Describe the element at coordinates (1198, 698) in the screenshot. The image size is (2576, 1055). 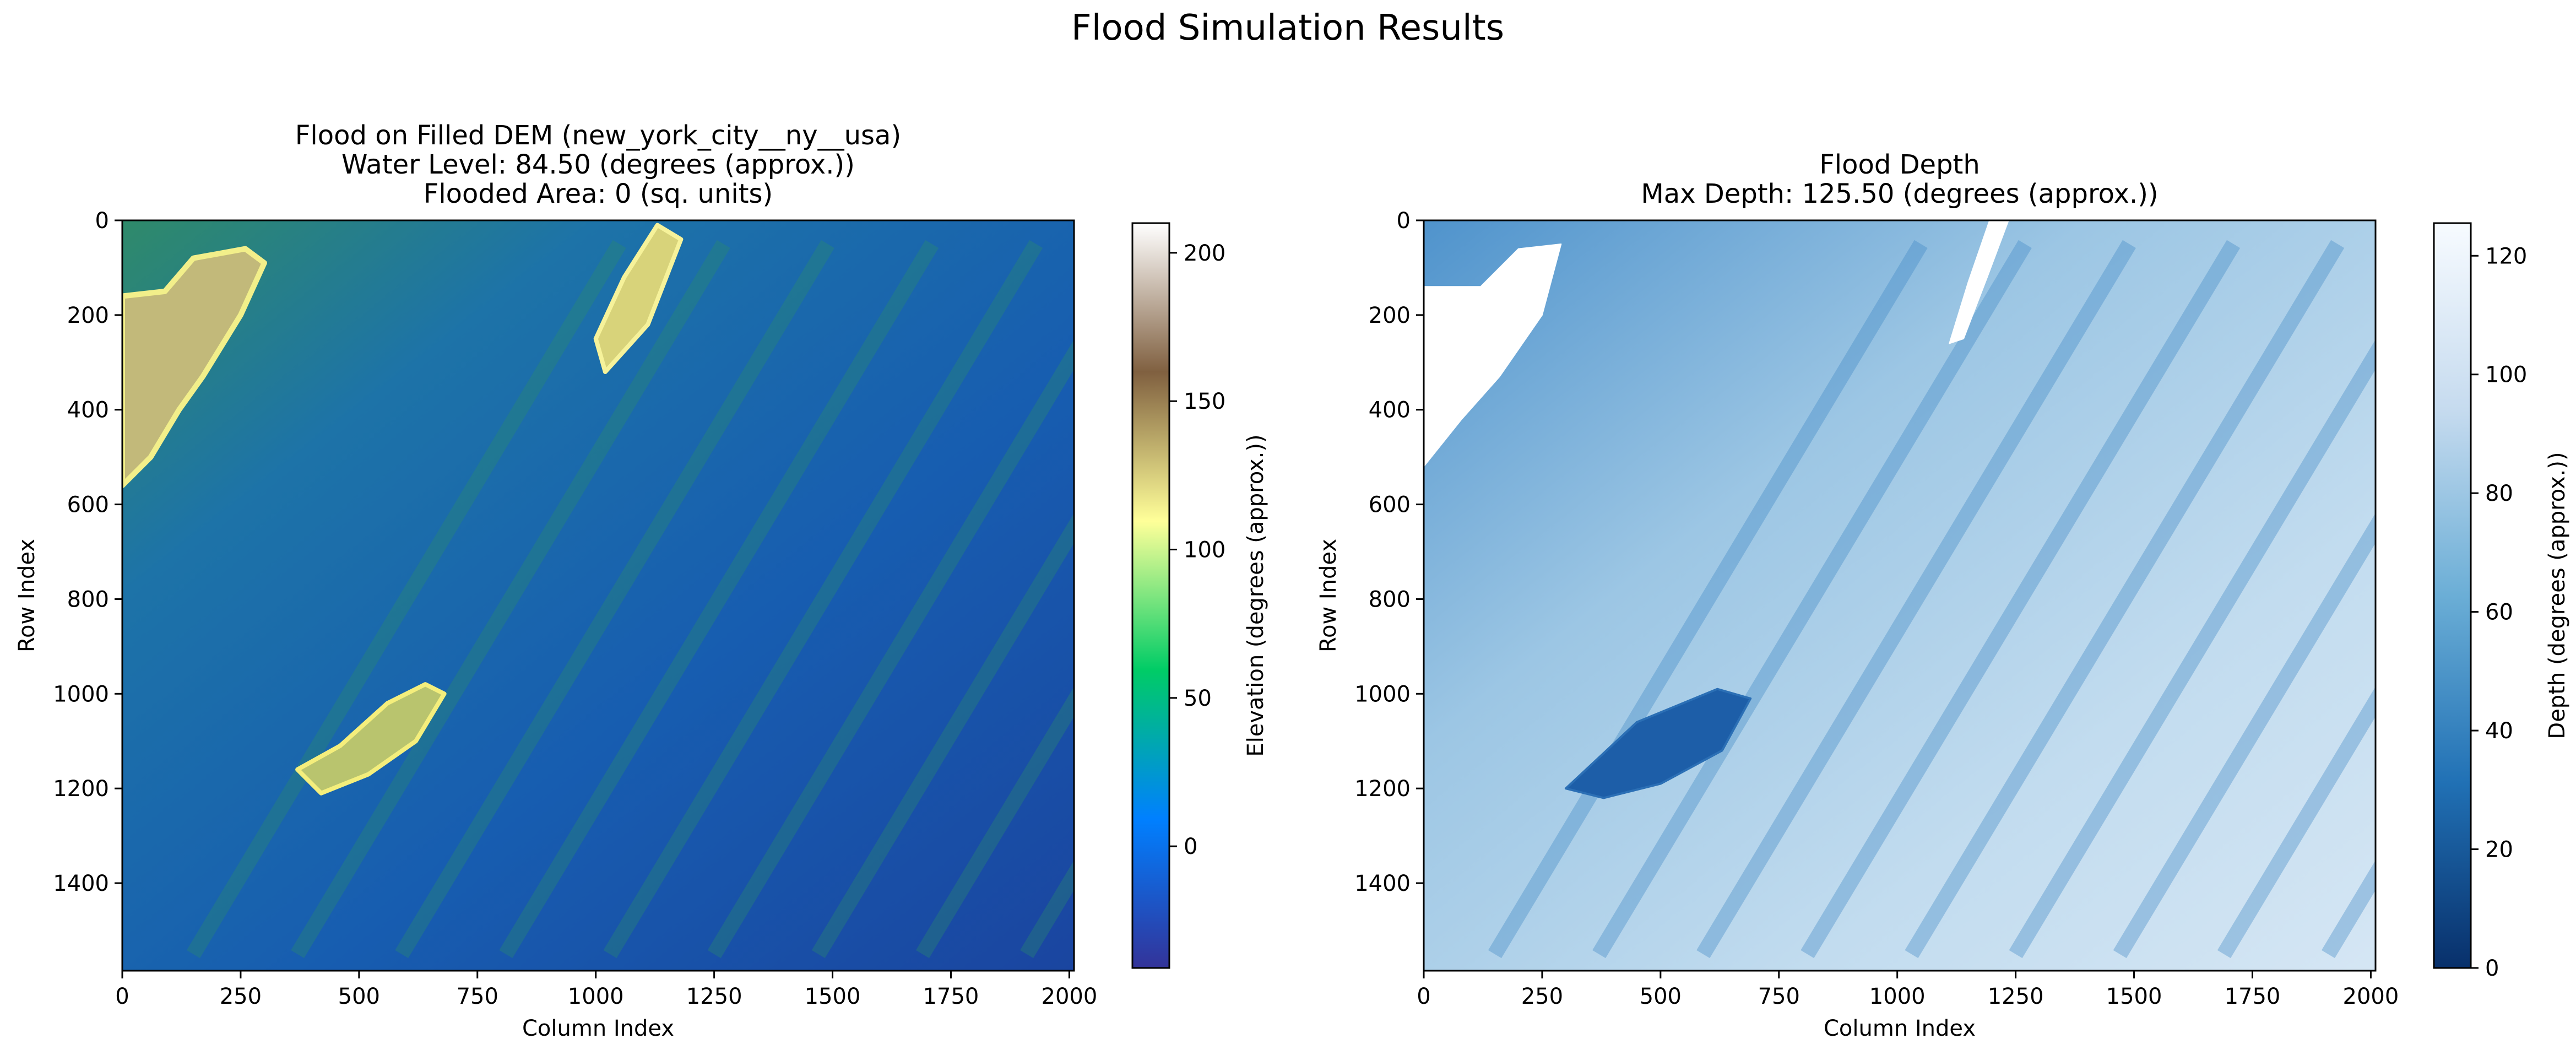
I see `colorbar-tick-label: 50` at that location.